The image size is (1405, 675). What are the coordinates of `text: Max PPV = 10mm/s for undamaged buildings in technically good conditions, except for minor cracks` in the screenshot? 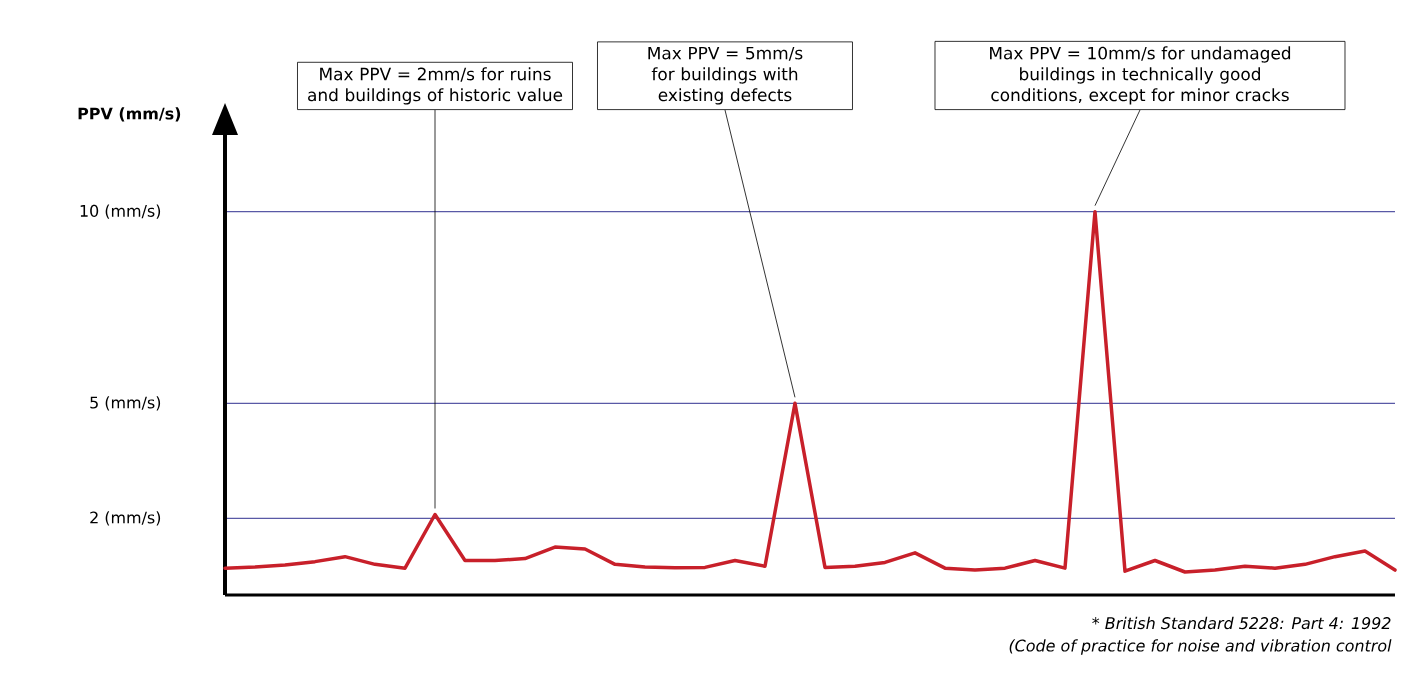 It's located at (1140, 75).